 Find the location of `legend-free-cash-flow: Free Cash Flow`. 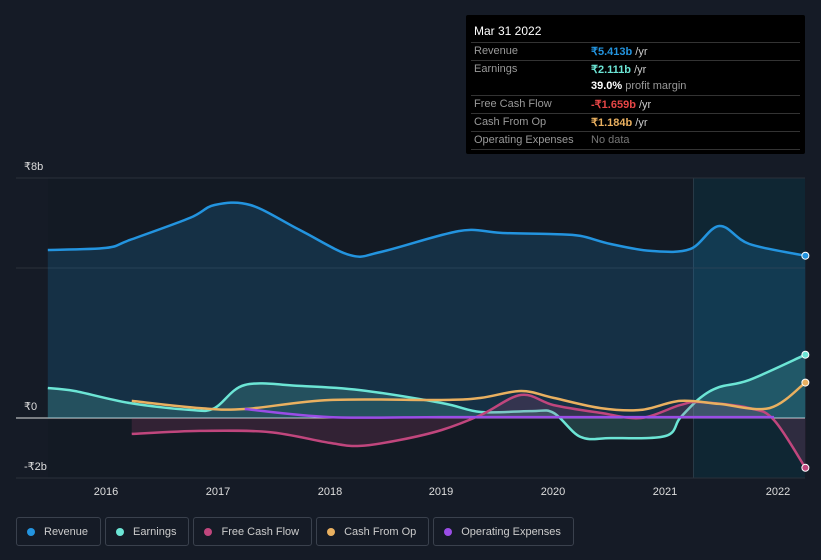

legend-free-cash-flow: Free Cash Flow is located at coordinates (253, 531).